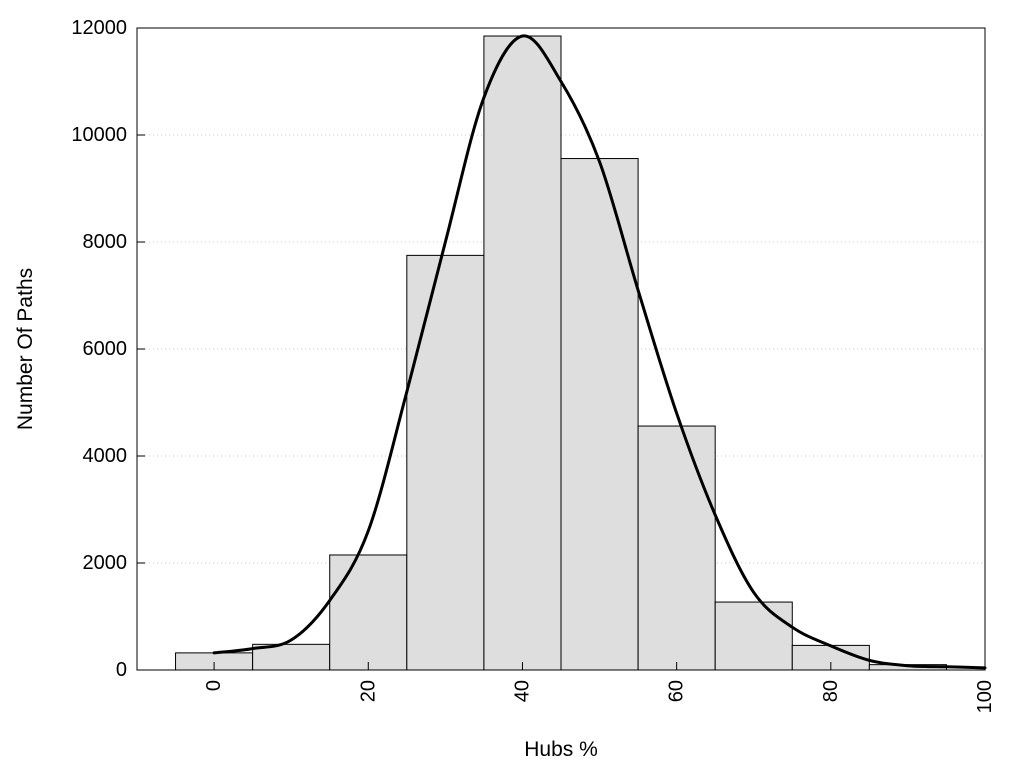 The width and height of the screenshot is (1024, 768). I want to click on y-axis-ticks: 0 2000 4000 6000 8000 10000 12000, so click(108, 349).